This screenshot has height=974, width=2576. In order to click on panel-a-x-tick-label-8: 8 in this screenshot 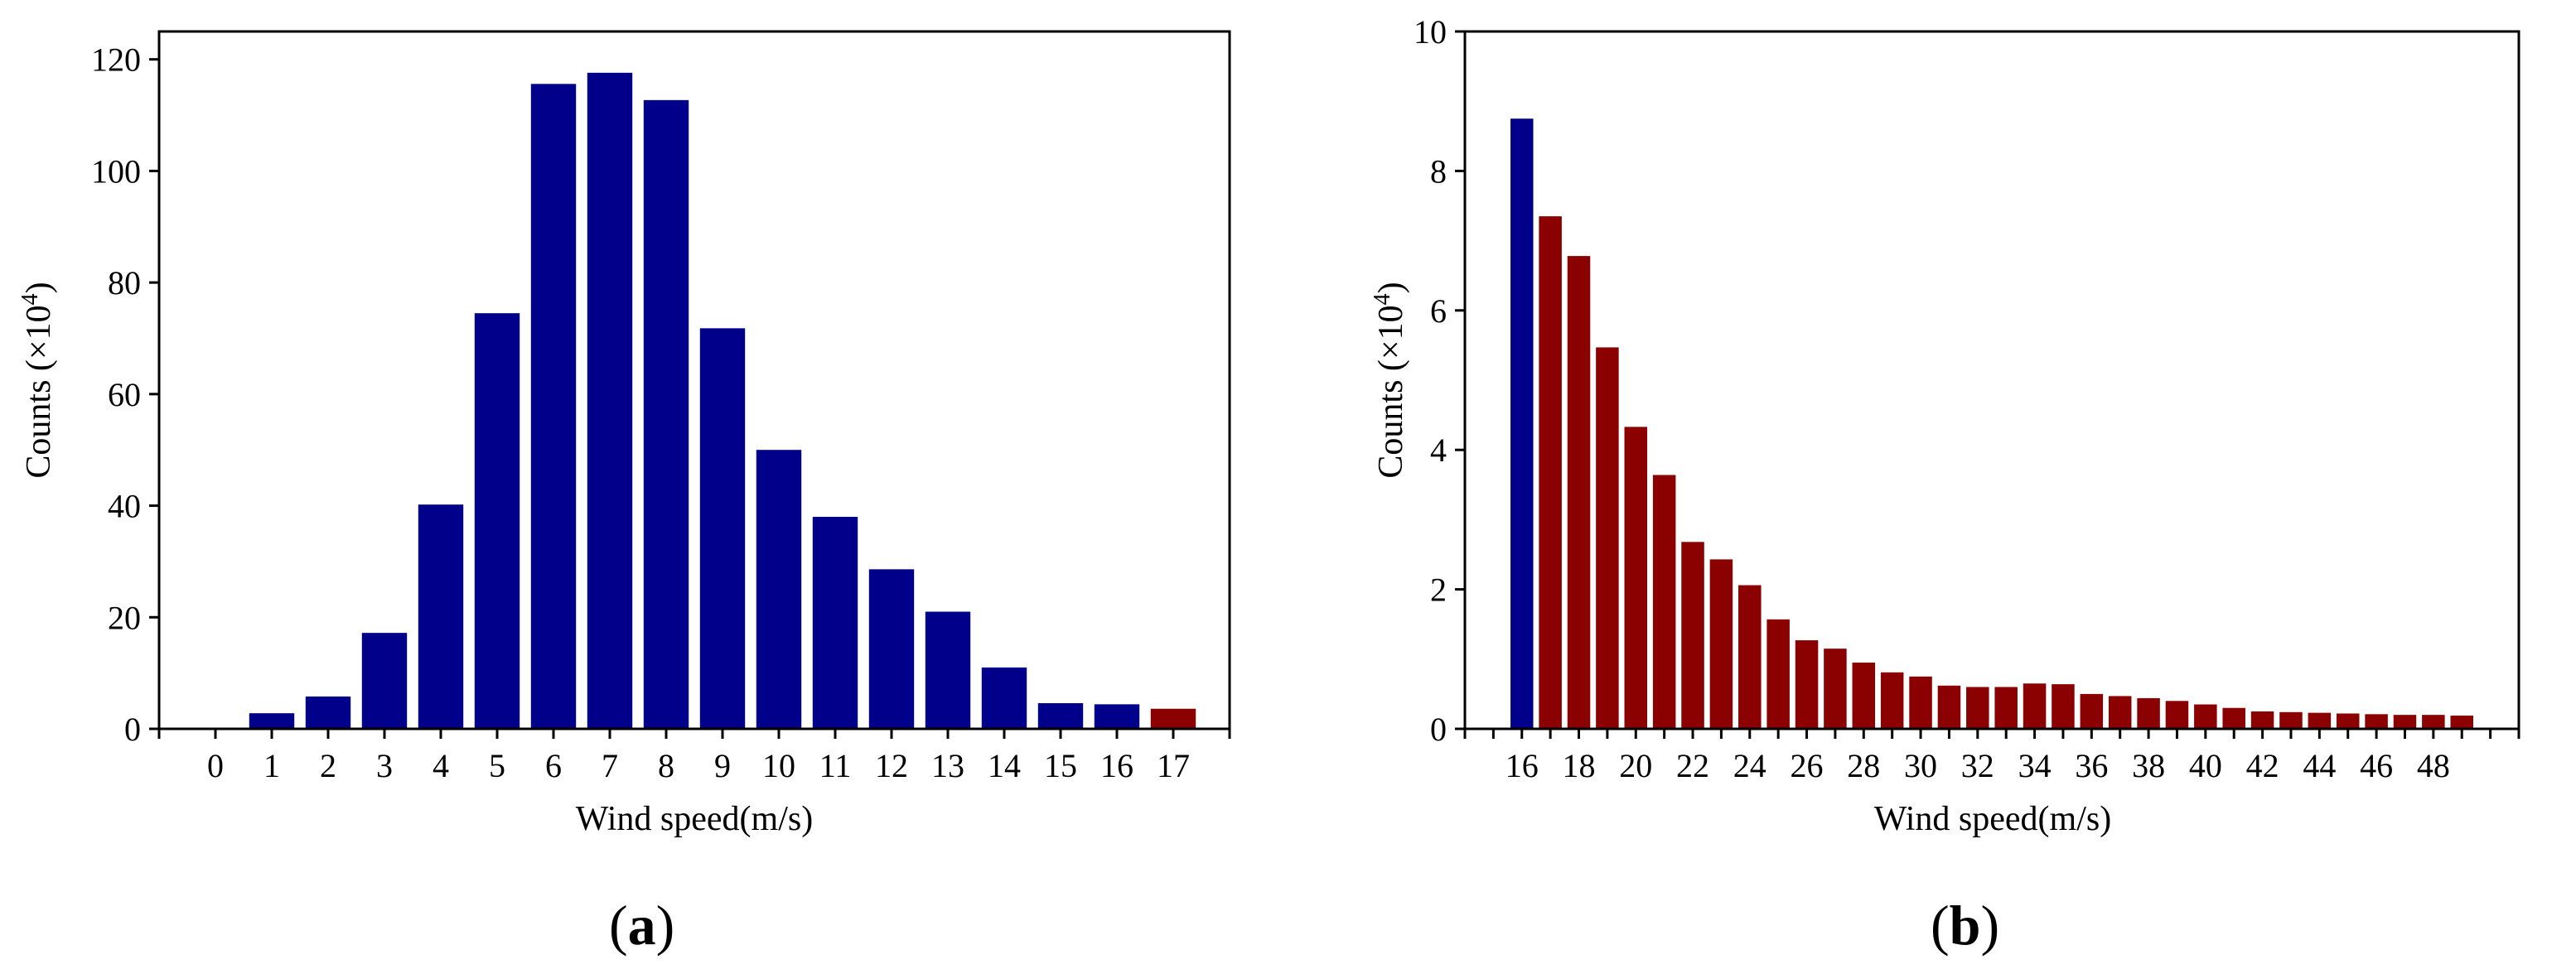, I will do `click(666, 765)`.